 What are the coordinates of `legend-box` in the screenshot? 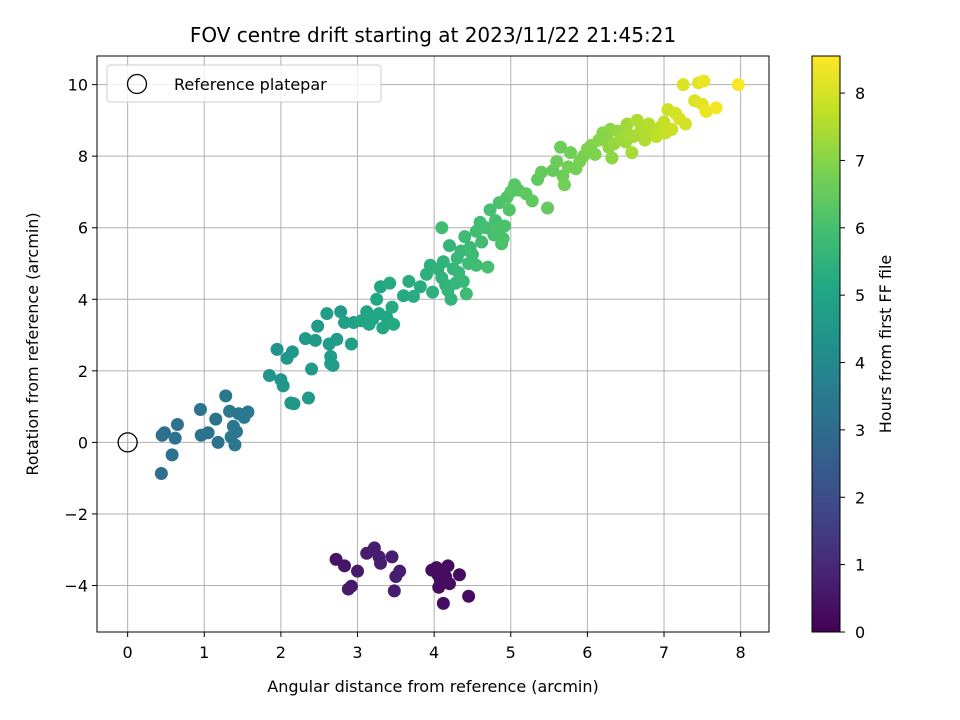 It's located at (244, 83).